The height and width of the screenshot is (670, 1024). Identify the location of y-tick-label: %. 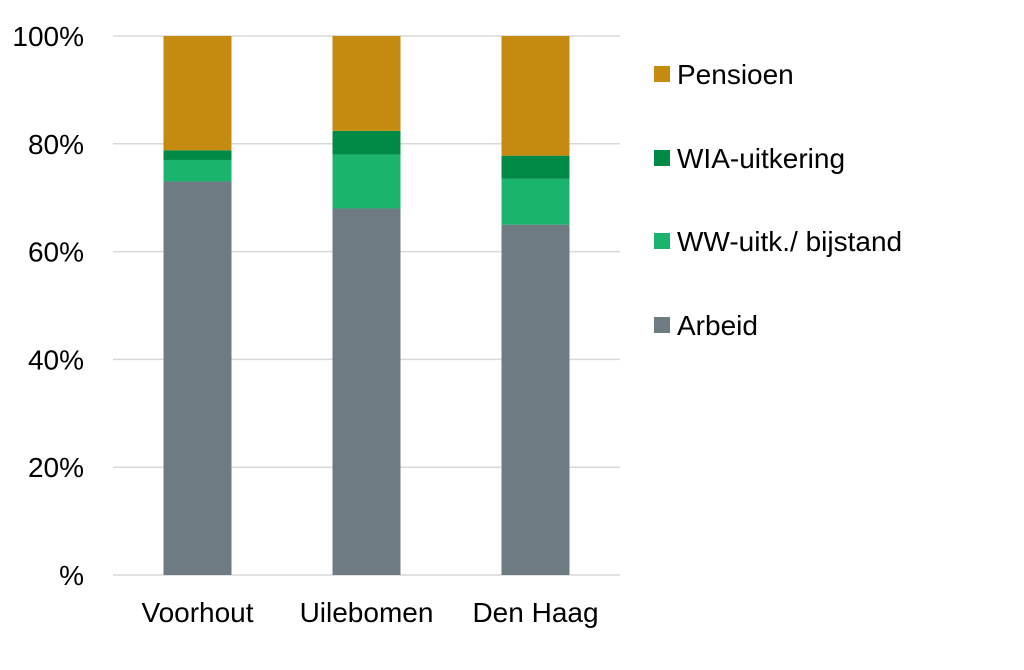
(71, 575).